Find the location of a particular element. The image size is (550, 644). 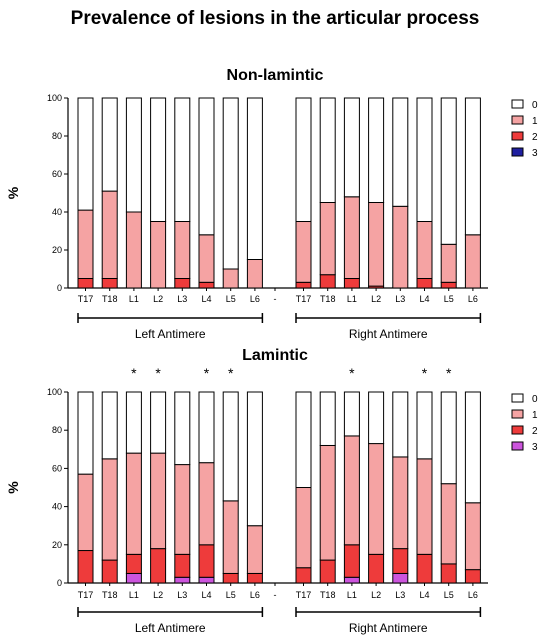

x-tick-label: - is located at coordinates (275, 595).